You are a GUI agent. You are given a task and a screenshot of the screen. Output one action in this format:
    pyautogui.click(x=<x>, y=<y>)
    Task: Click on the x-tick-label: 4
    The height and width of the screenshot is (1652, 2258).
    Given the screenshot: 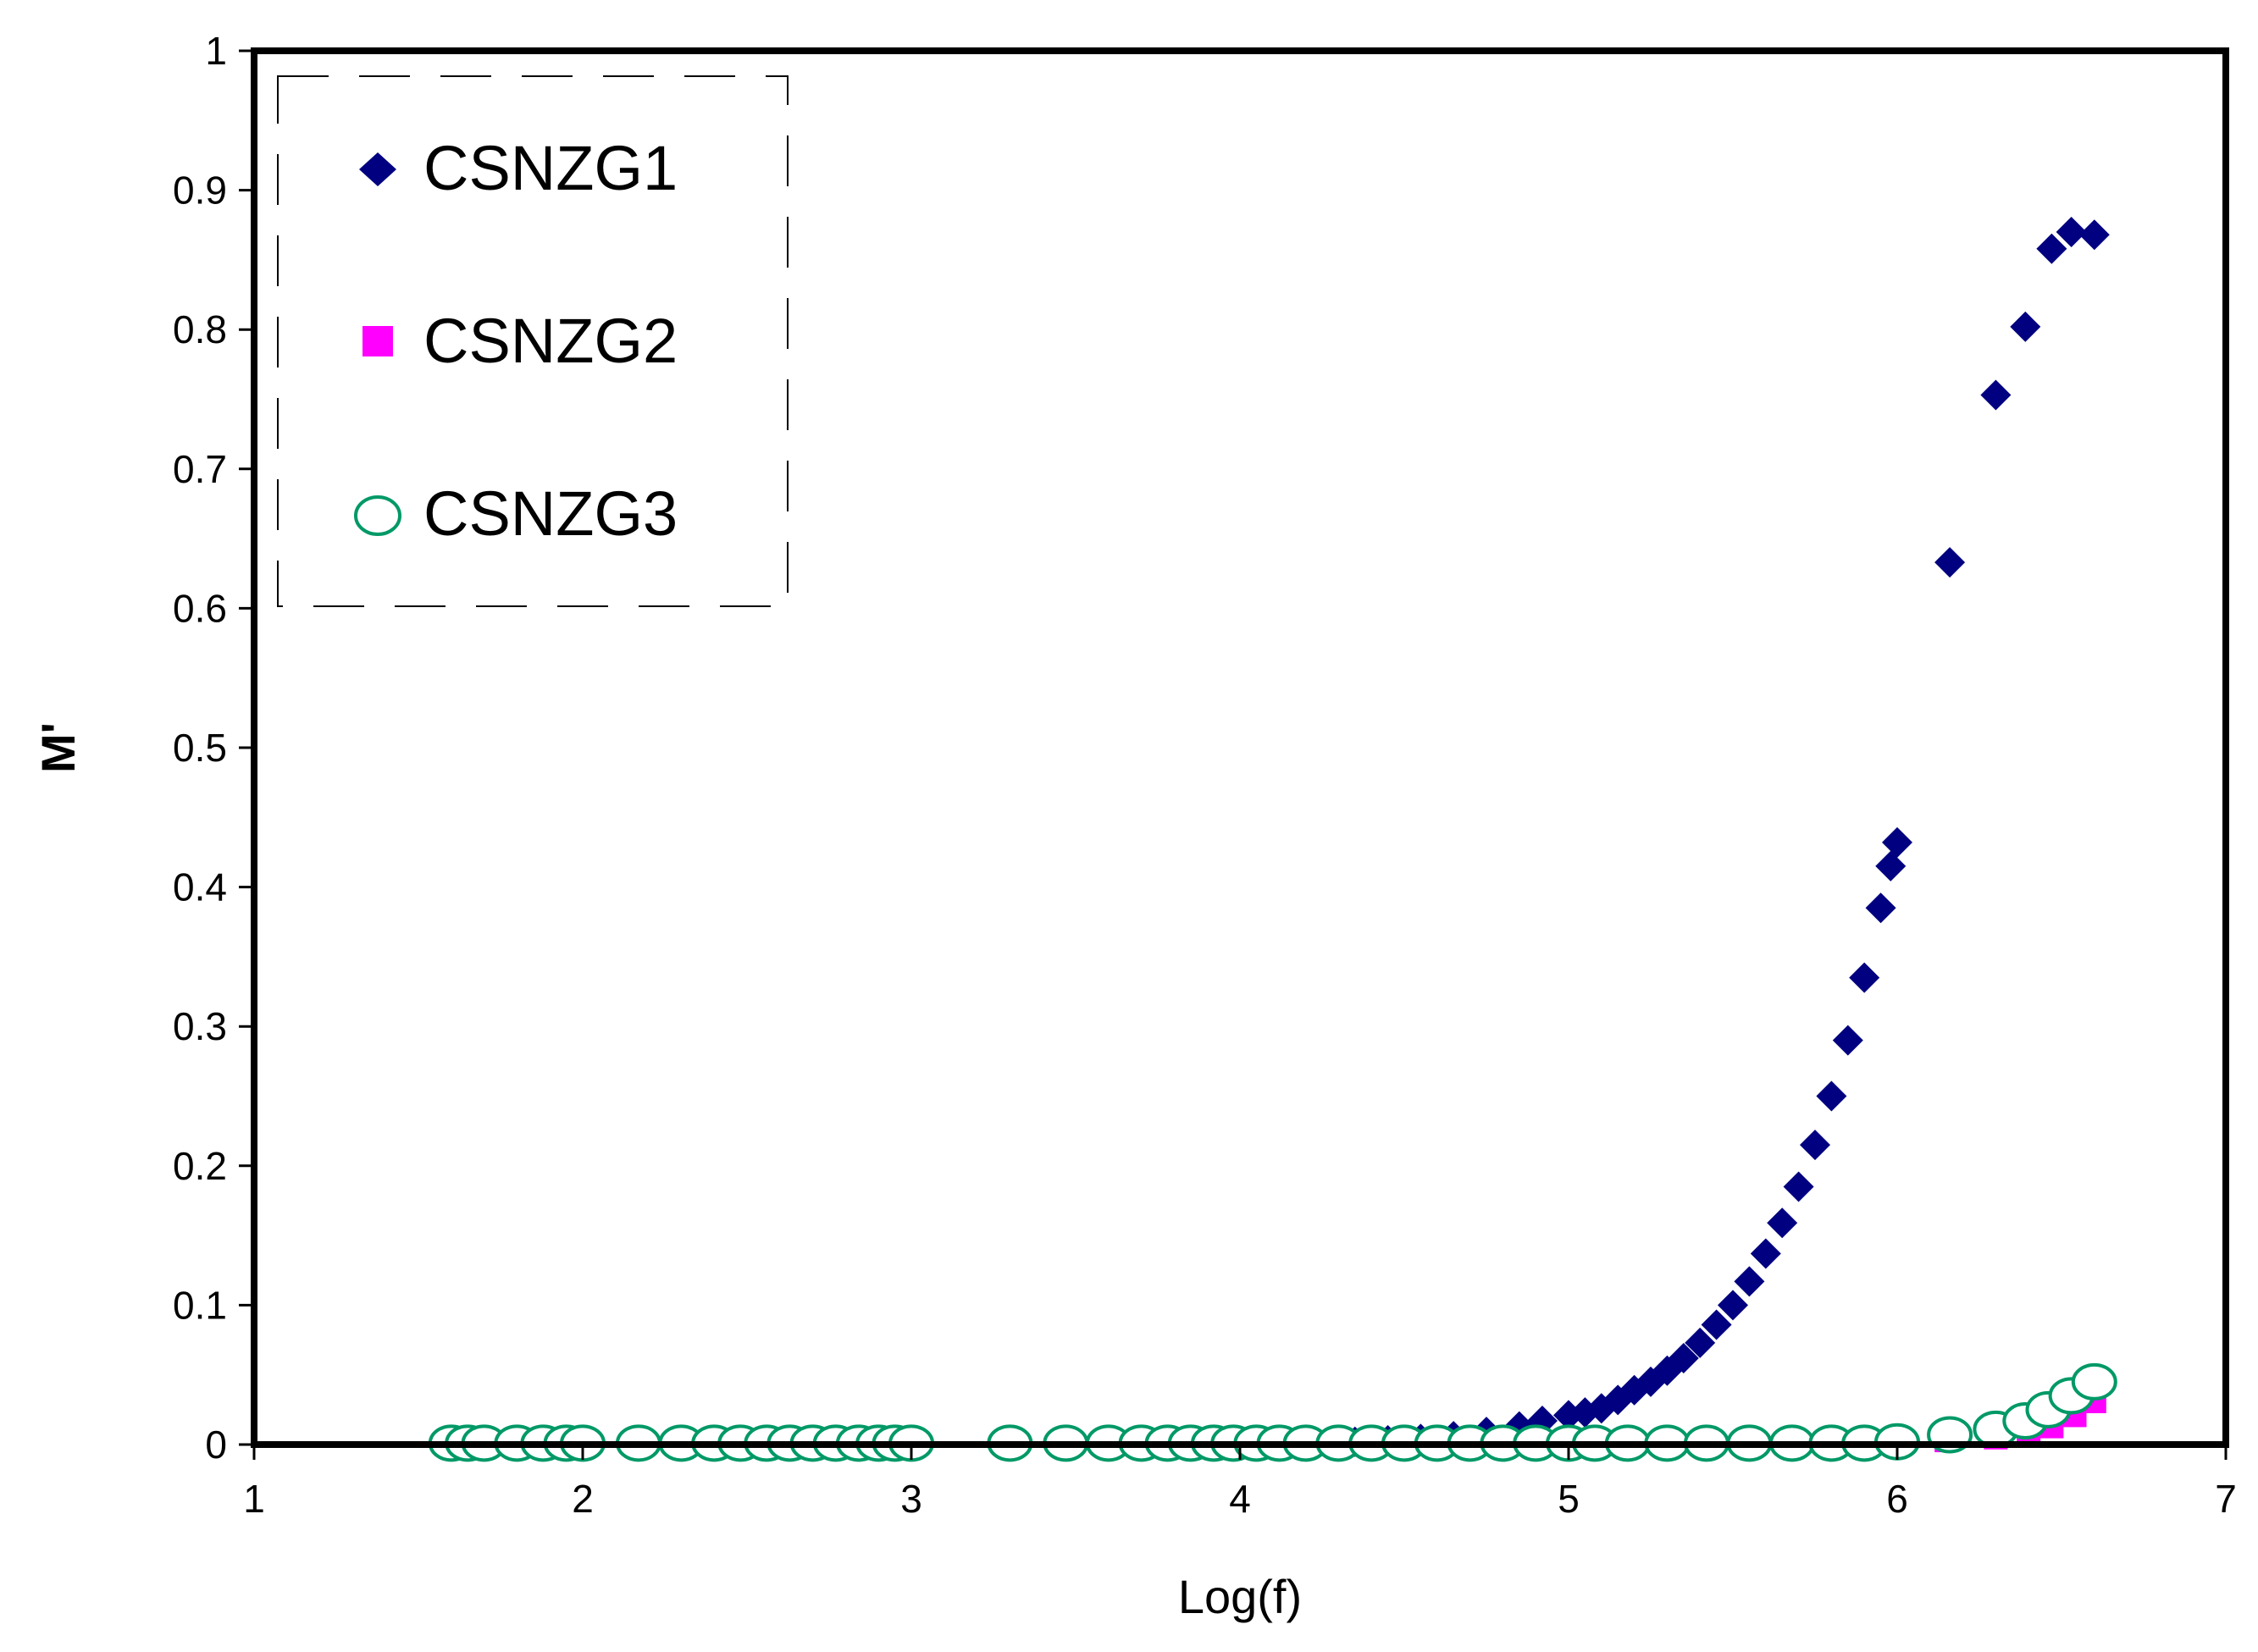 What is the action you would take?
    pyautogui.click(x=1240, y=1499)
    